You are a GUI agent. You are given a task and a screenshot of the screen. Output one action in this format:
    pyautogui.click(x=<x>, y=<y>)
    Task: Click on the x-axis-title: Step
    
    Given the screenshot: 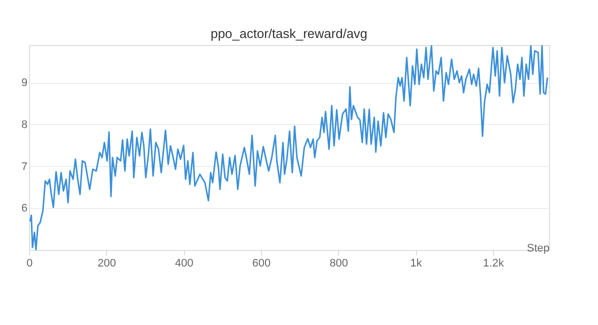 What is the action you would take?
    pyautogui.click(x=538, y=248)
    